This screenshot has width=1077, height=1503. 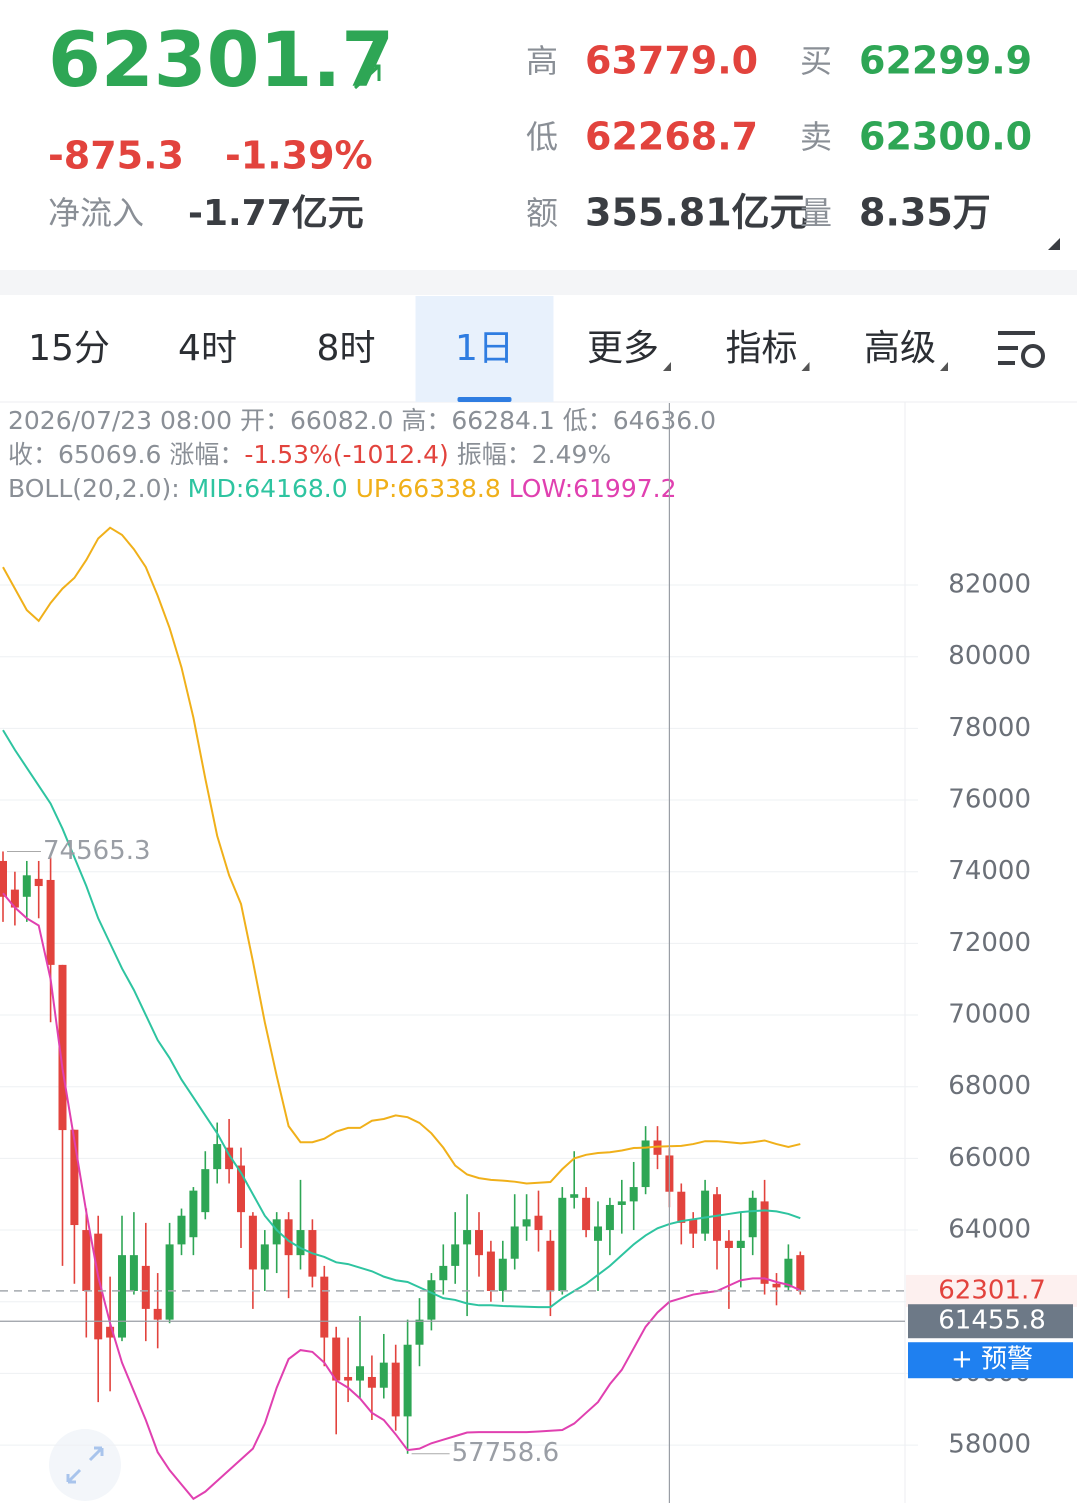 I want to click on y-tick-label: 68000, so click(x=989, y=1086).